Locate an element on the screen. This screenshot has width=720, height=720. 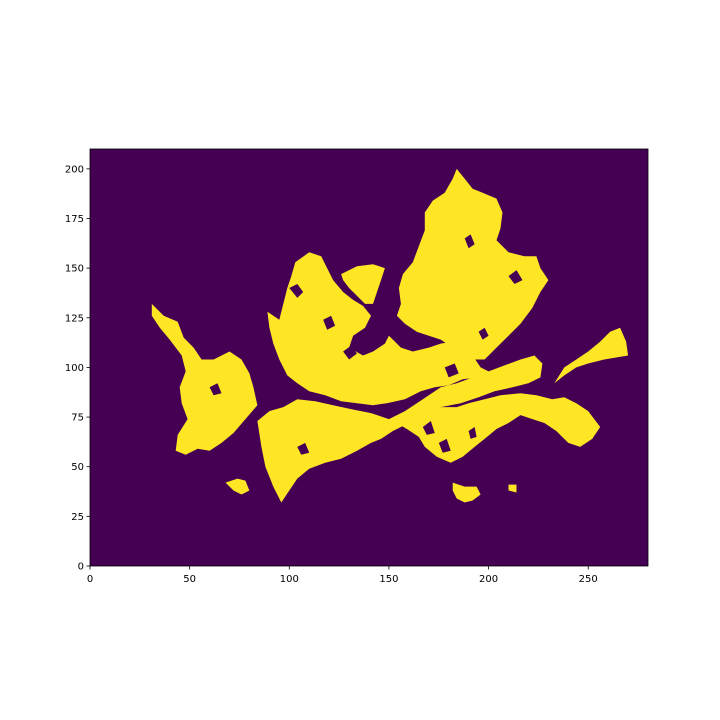
y-tick-label: 50 is located at coordinates (77, 467).